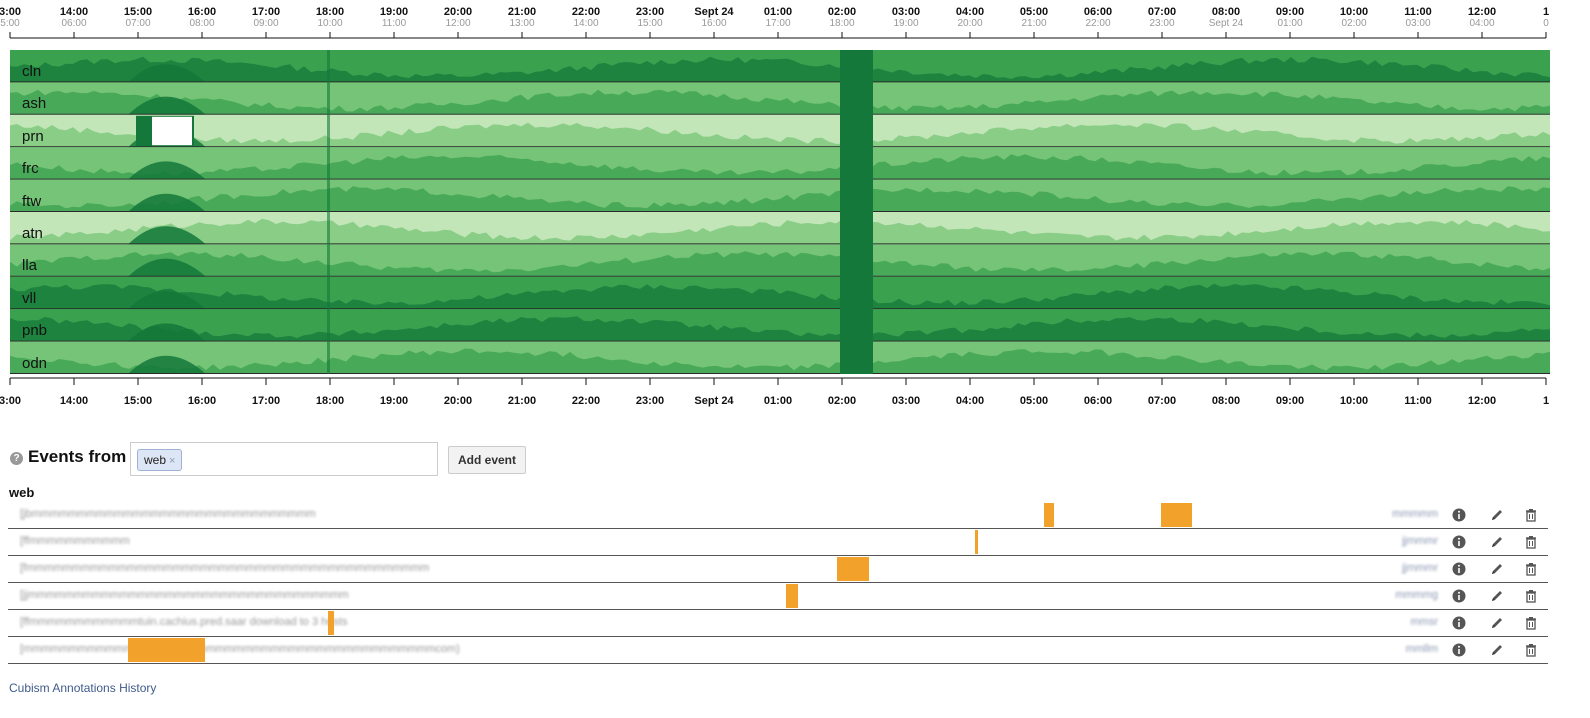  I want to click on top-tick-label: 20:00, so click(458, 12).